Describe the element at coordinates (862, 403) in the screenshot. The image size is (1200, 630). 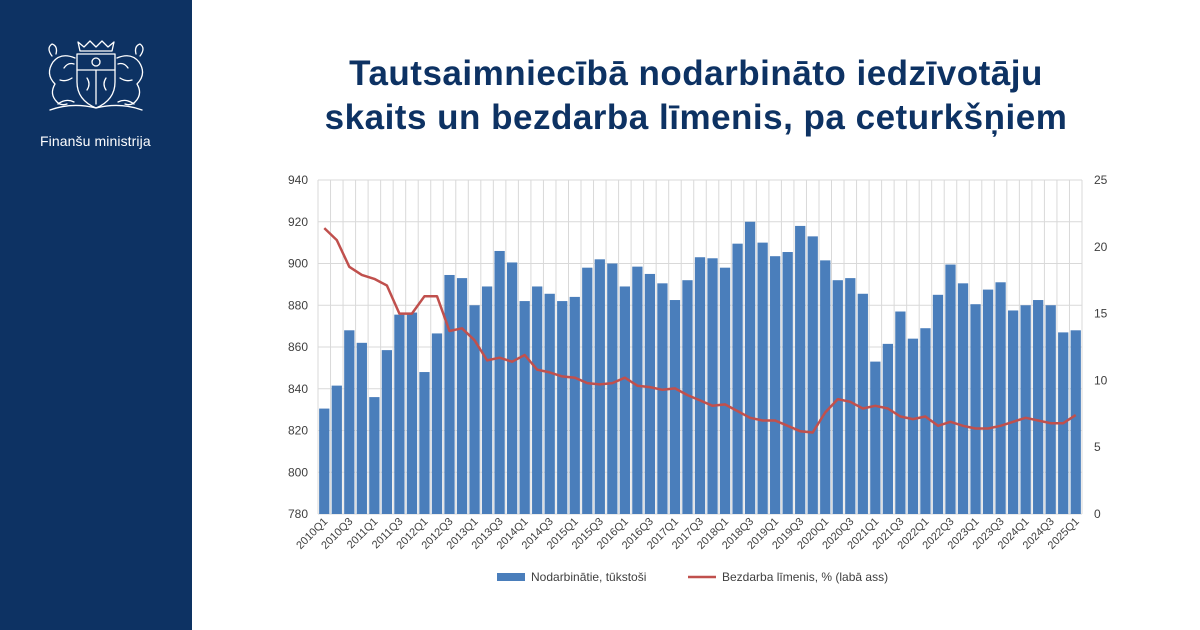
I see `bar-2020Q4` at that location.